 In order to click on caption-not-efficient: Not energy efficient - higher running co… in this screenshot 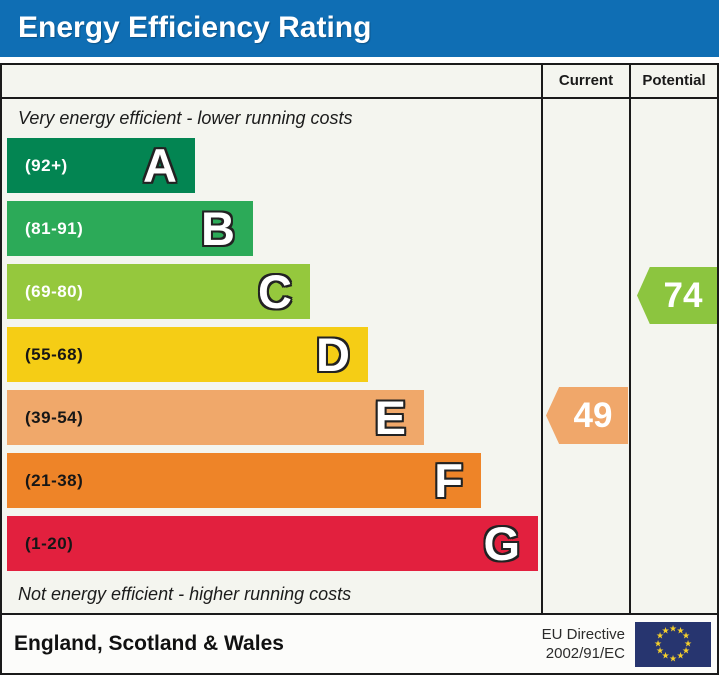, I will do `click(185, 594)`.